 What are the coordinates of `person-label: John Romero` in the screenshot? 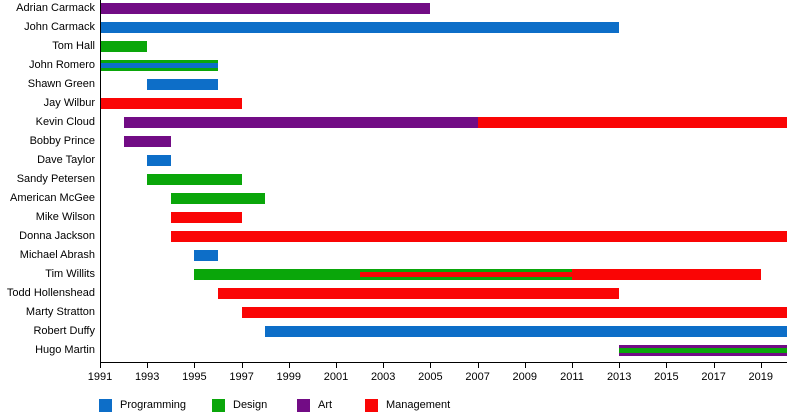 It's located at (61, 65).